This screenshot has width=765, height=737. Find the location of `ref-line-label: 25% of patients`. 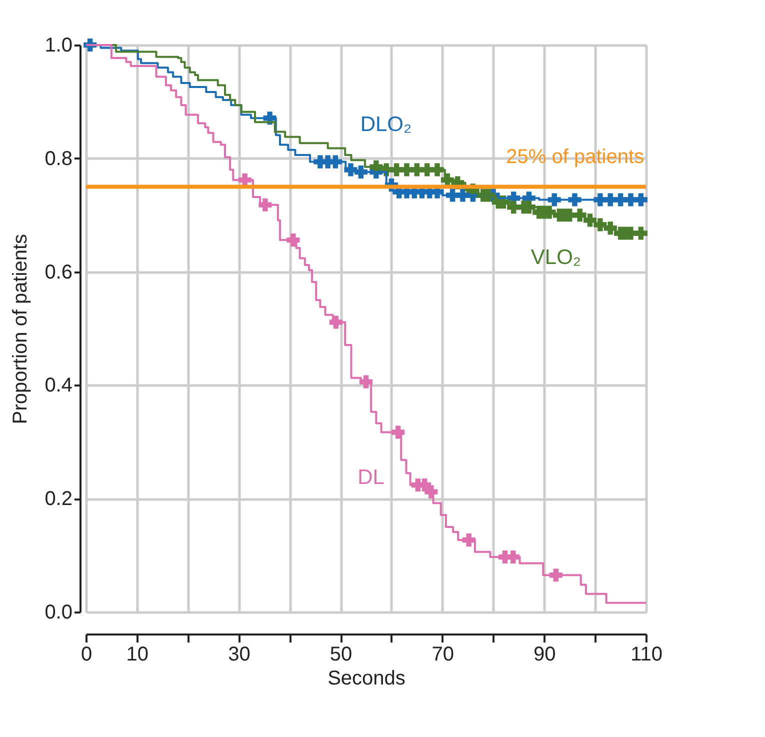

ref-line-label: 25% of patients is located at coordinates (575, 157).